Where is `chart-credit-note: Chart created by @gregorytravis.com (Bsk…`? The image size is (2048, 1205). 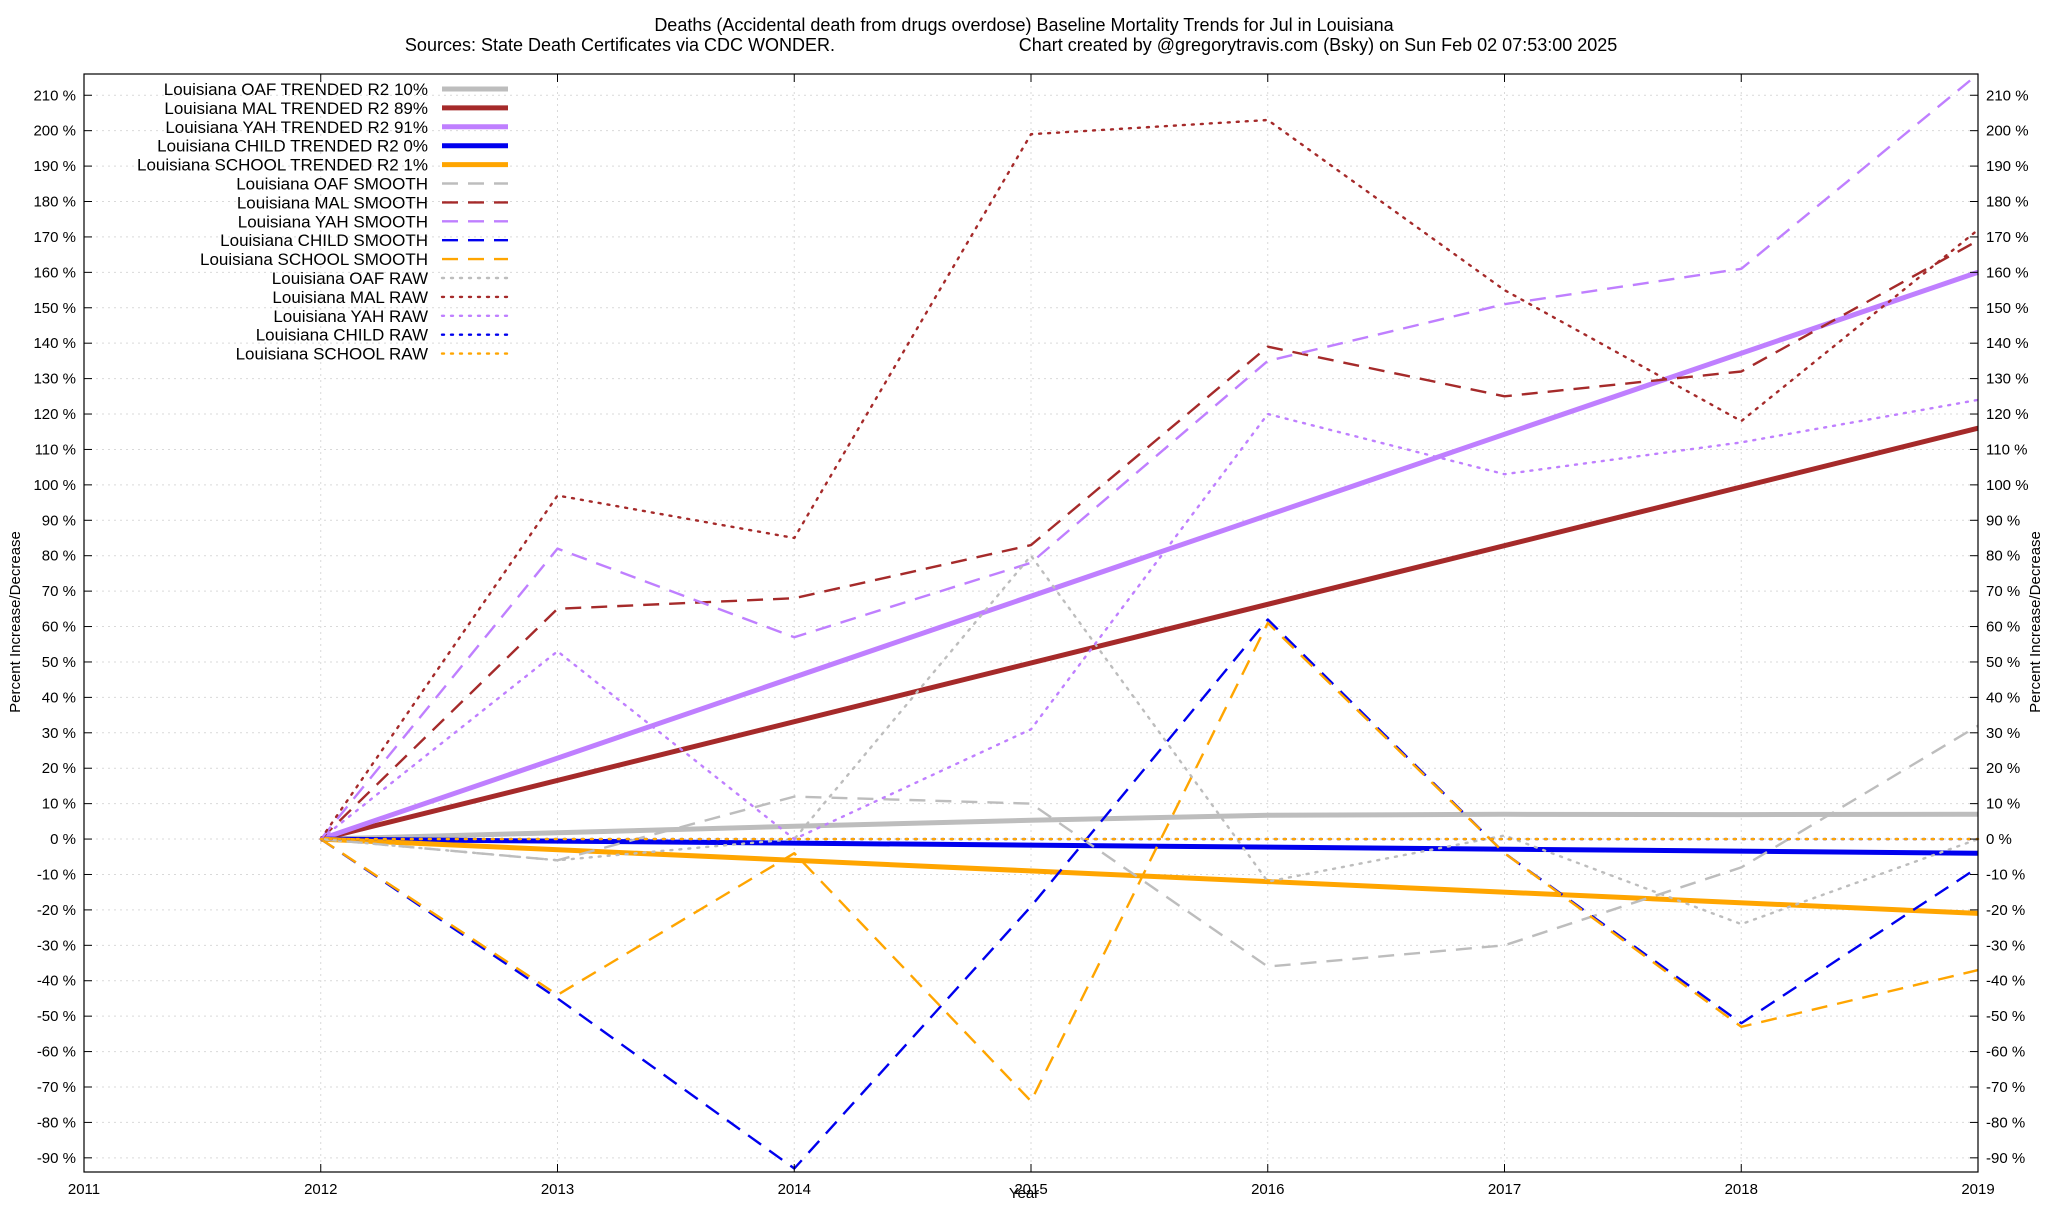 chart-credit-note: Chart created by @gregorytravis.com (Bsk… is located at coordinates (1318, 45).